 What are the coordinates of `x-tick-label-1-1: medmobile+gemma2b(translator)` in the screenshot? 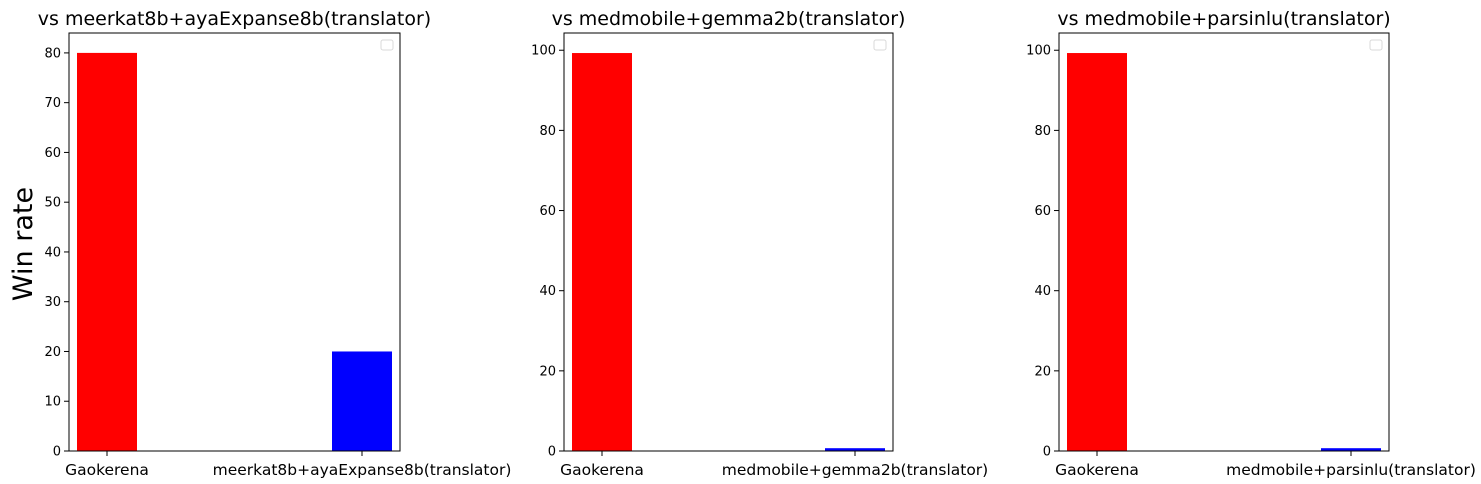 It's located at (855, 470).